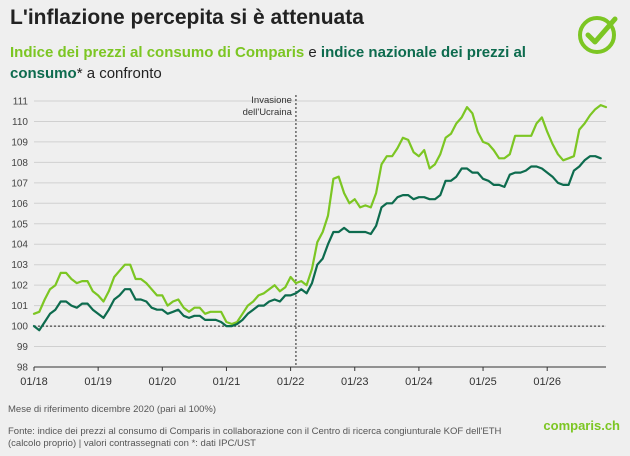 The width and height of the screenshot is (630, 456). Describe the element at coordinates (187, 17) in the screenshot. I see `chart-title: L'inflazione percepita si è attenuata` at that location.